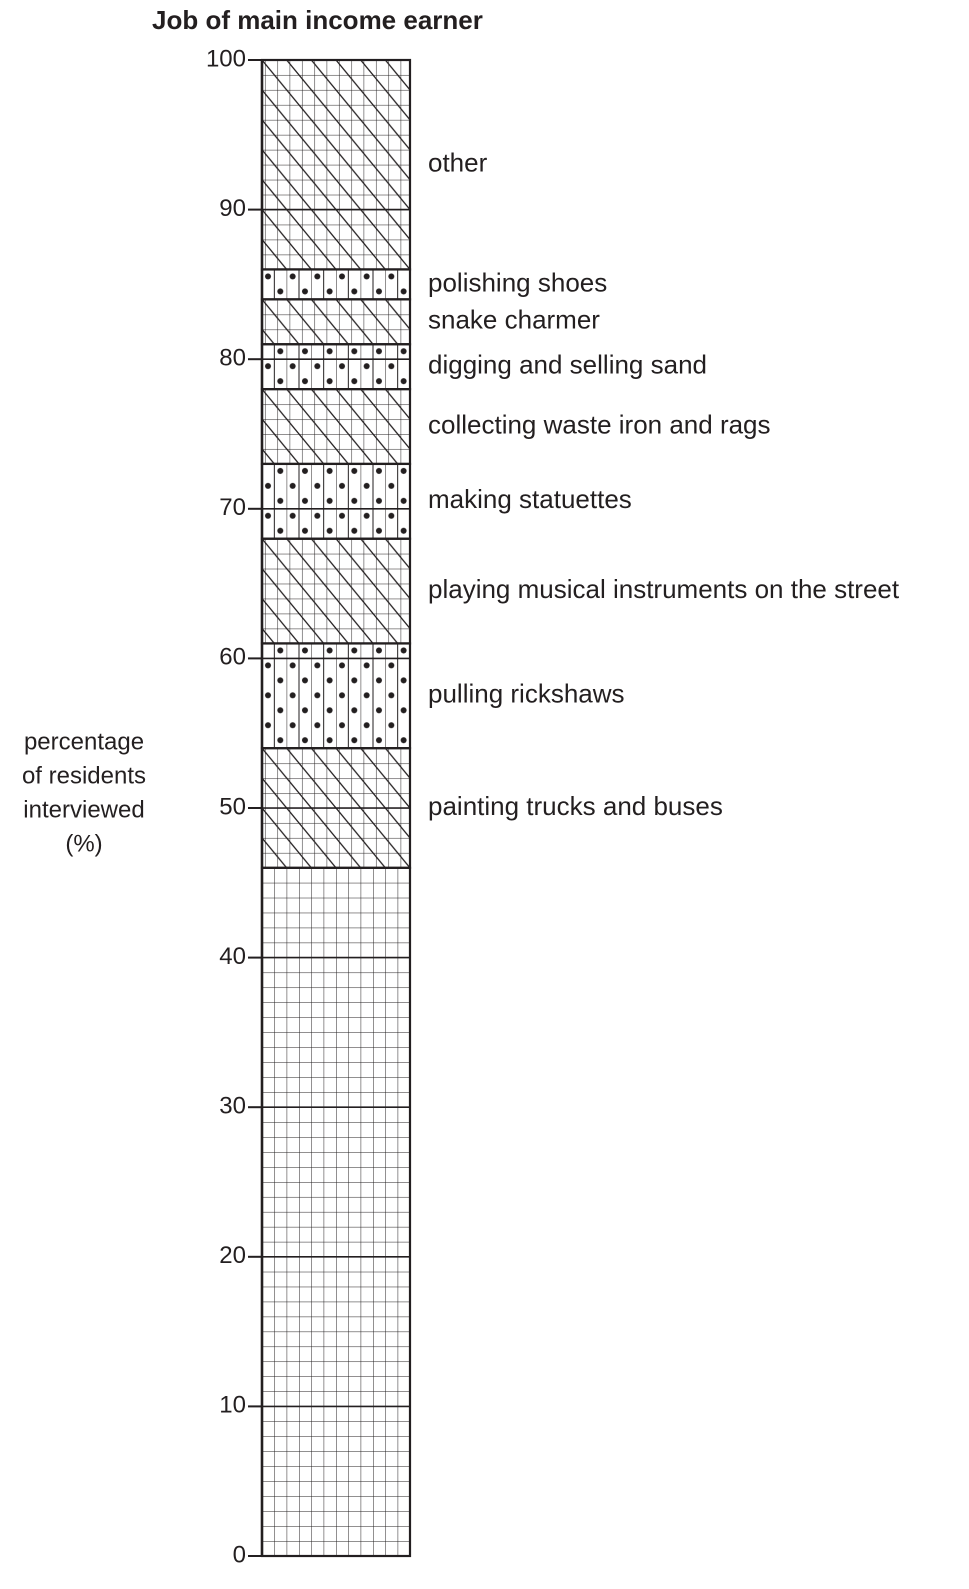  Describe the element at coordinates (232, 1405) in the screenshot. I see `y-tick-label: 10` at that location.